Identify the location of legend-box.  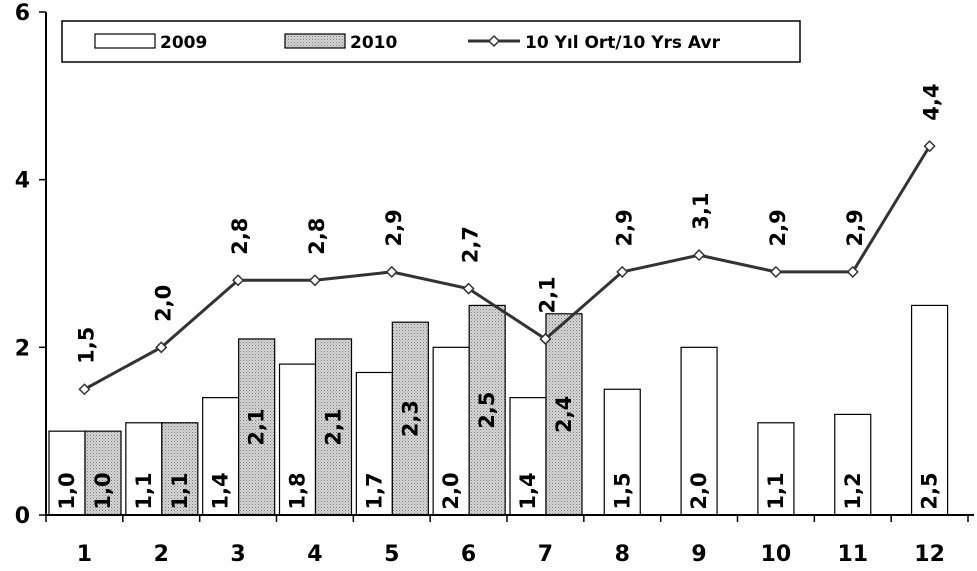
(431, 41).